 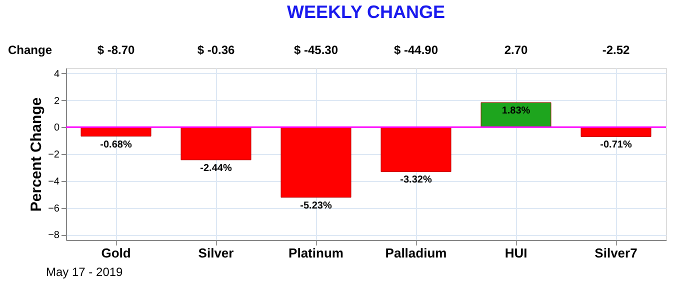 What do you see at coordinates (37, 154) in the screenshot?
I see `y-axis-title: Percent Change` at bounding box center [37, 154].